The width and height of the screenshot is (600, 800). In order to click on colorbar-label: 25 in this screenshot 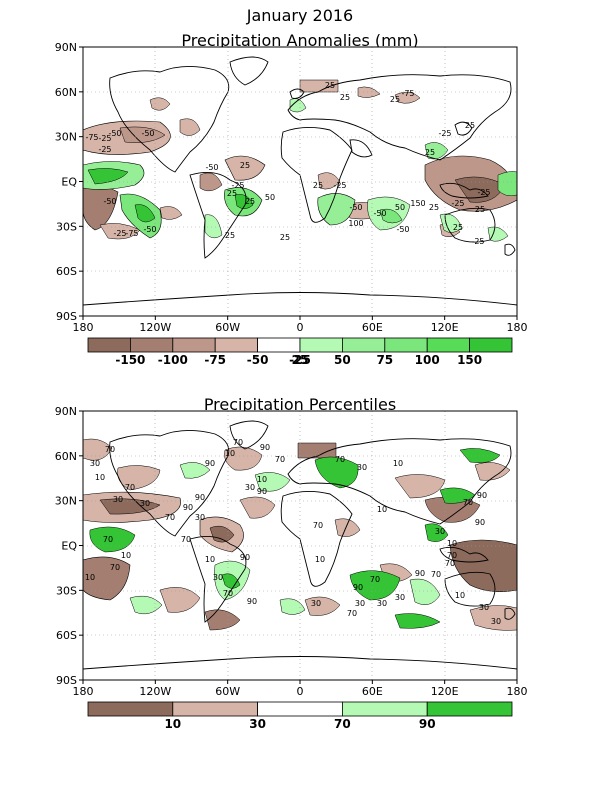, I will do `click(300, 360)`.